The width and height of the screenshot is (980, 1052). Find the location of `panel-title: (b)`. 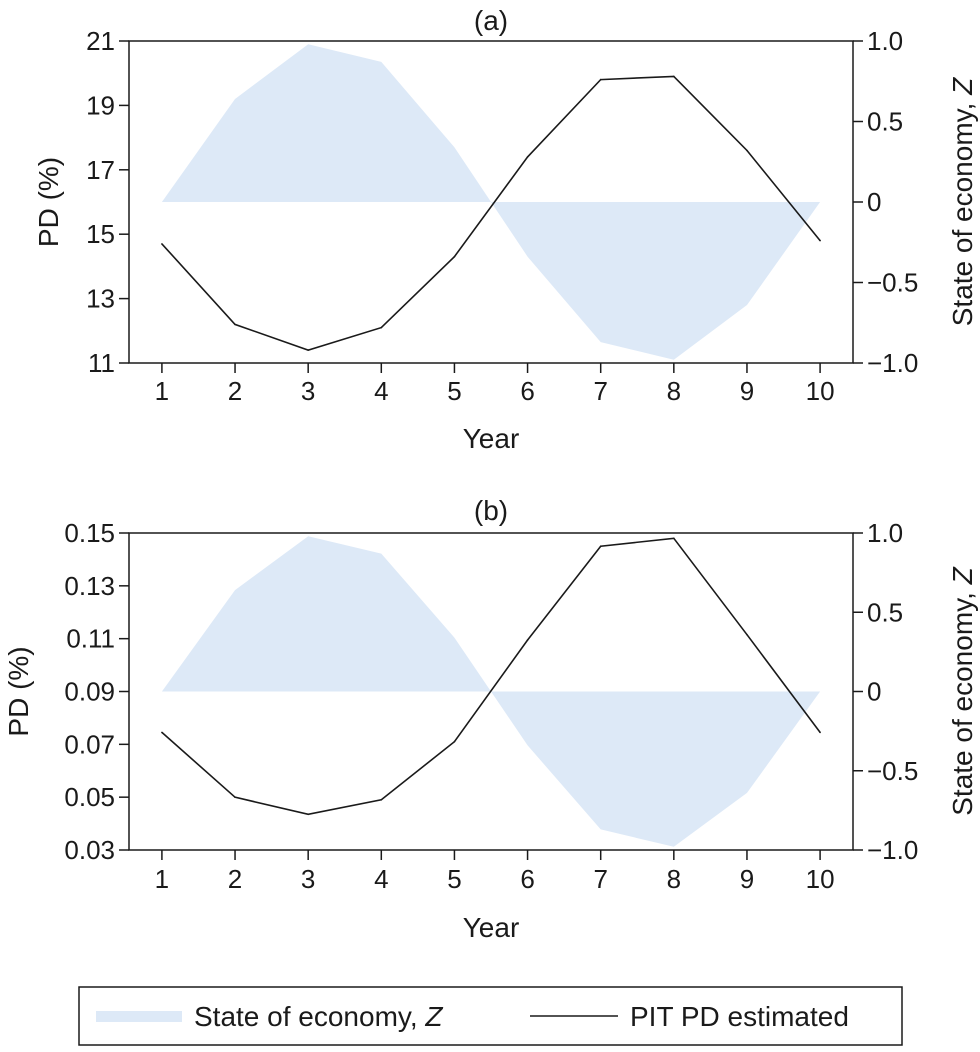

panel-title: (b) is located at coordinates (491, 510).